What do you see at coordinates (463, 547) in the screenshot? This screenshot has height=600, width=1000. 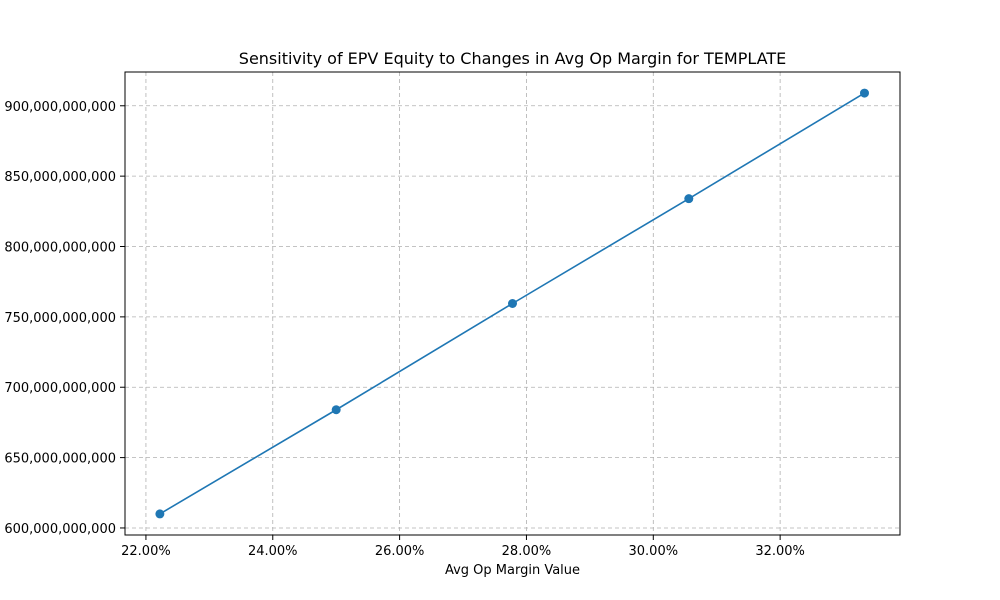 I see `x-axis-ticks: 22.00% 24.00% 26.00% 28.00% 30.00% 32.00%` at bounding box center [463, 547].